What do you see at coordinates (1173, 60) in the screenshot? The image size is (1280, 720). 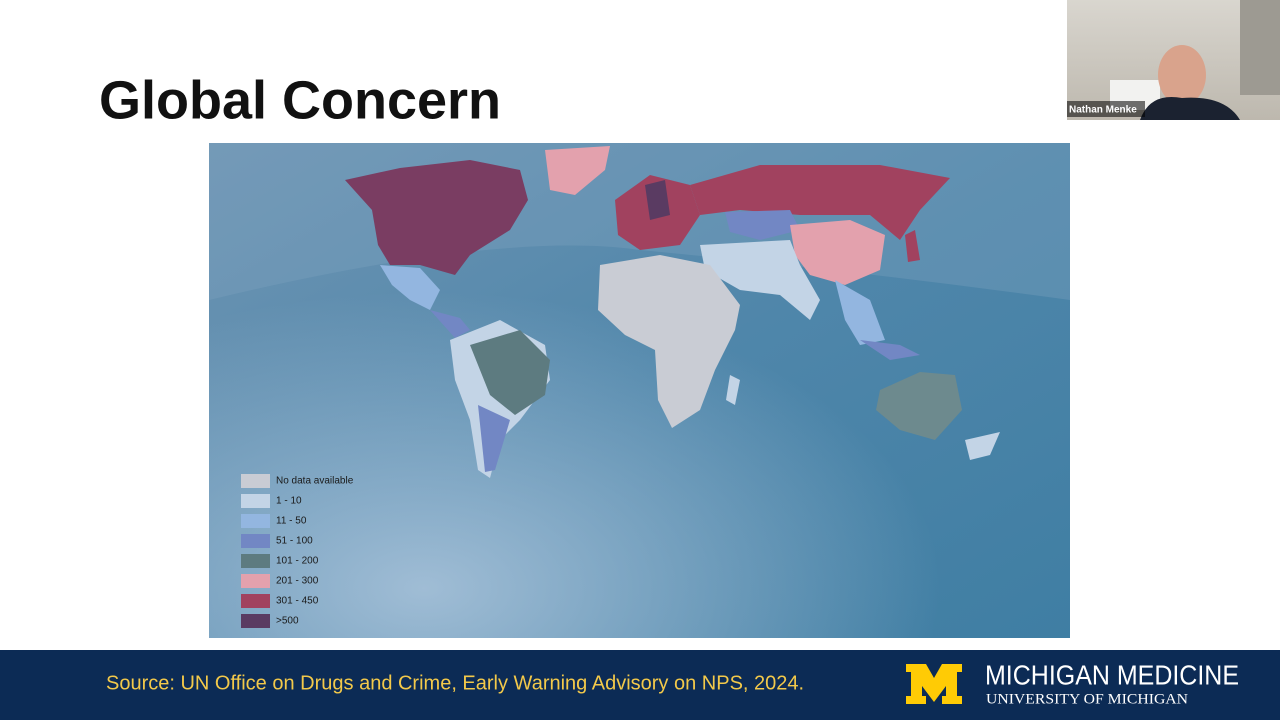 I see `webcam-thumbnail: Nathan Menke` at bounding box center [1173, 60].